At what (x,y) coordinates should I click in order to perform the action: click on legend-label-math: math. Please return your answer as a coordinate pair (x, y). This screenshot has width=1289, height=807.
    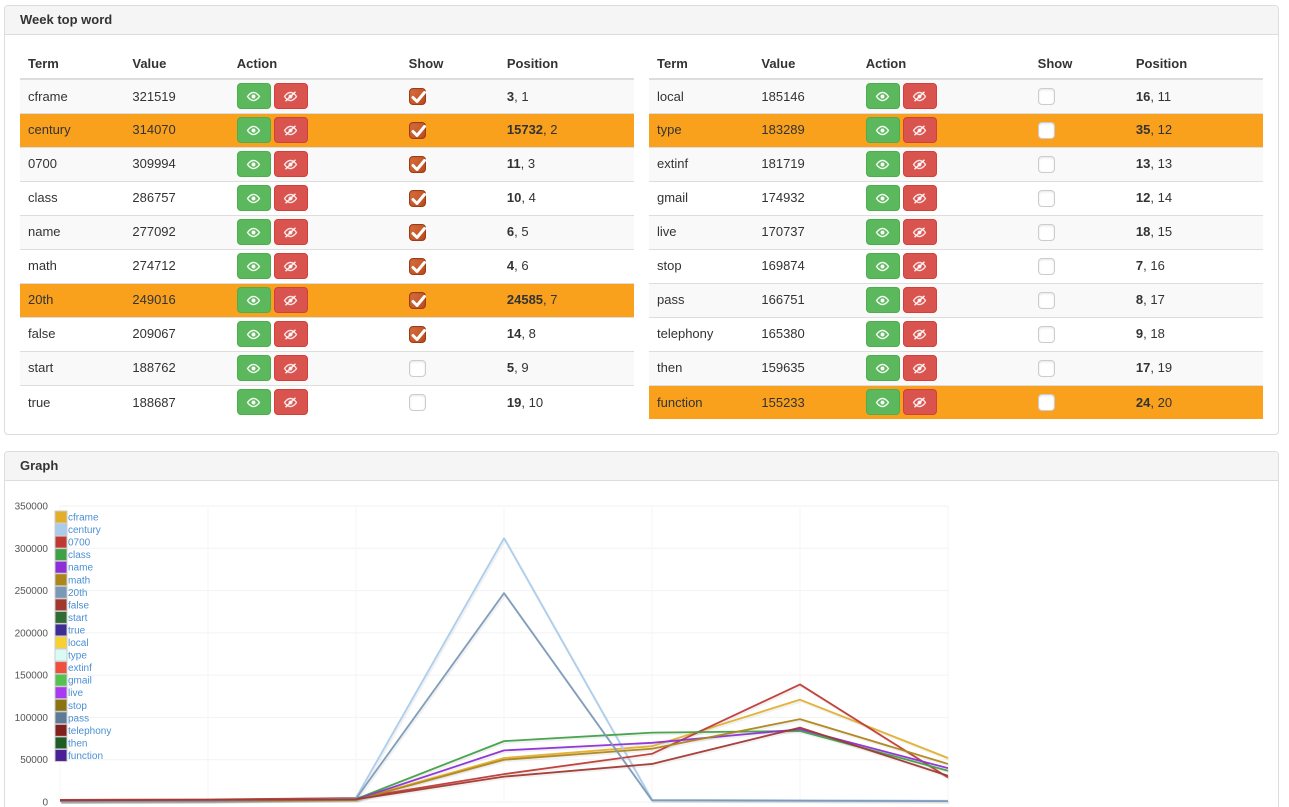
    Looking at the image, I should click on (79, 580).